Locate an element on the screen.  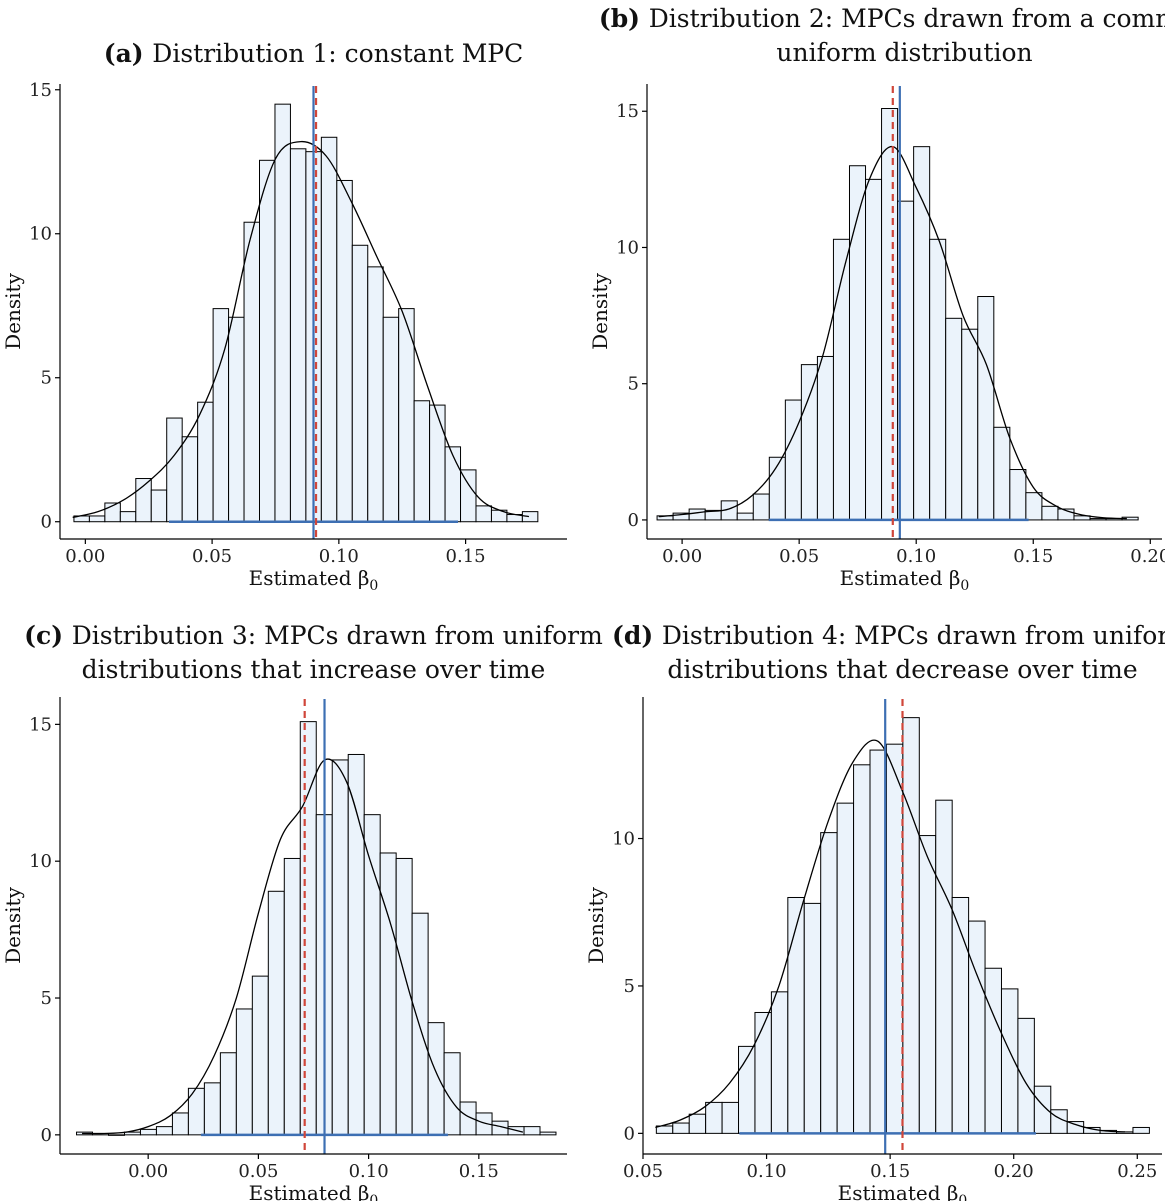
panel-label: (c) is located at coordinates (48, 635).